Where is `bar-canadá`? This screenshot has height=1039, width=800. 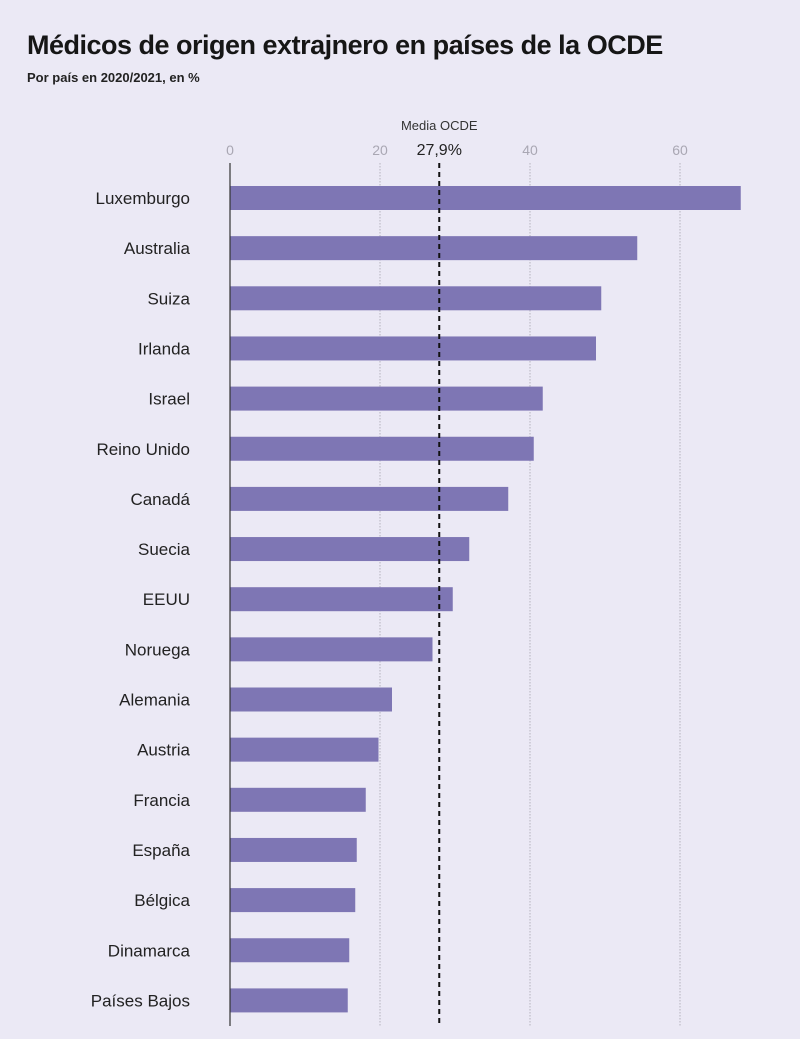
bar-canadá is located at coordinates (369, 498).